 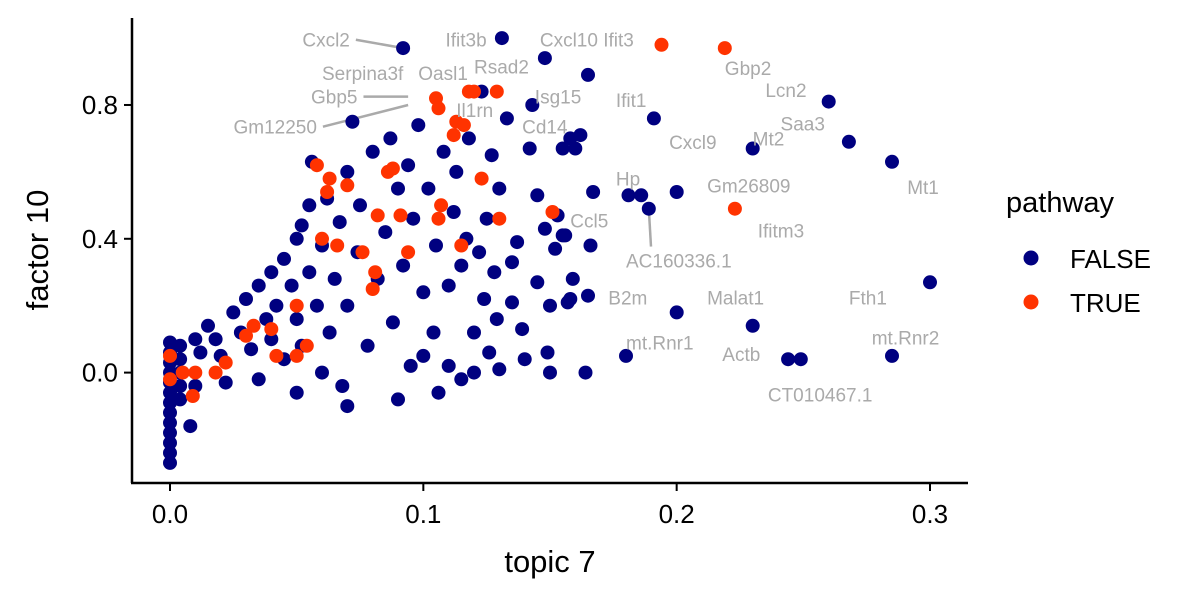 I want to click on gene-label: Serpina3f, so click(x=363, y=74).